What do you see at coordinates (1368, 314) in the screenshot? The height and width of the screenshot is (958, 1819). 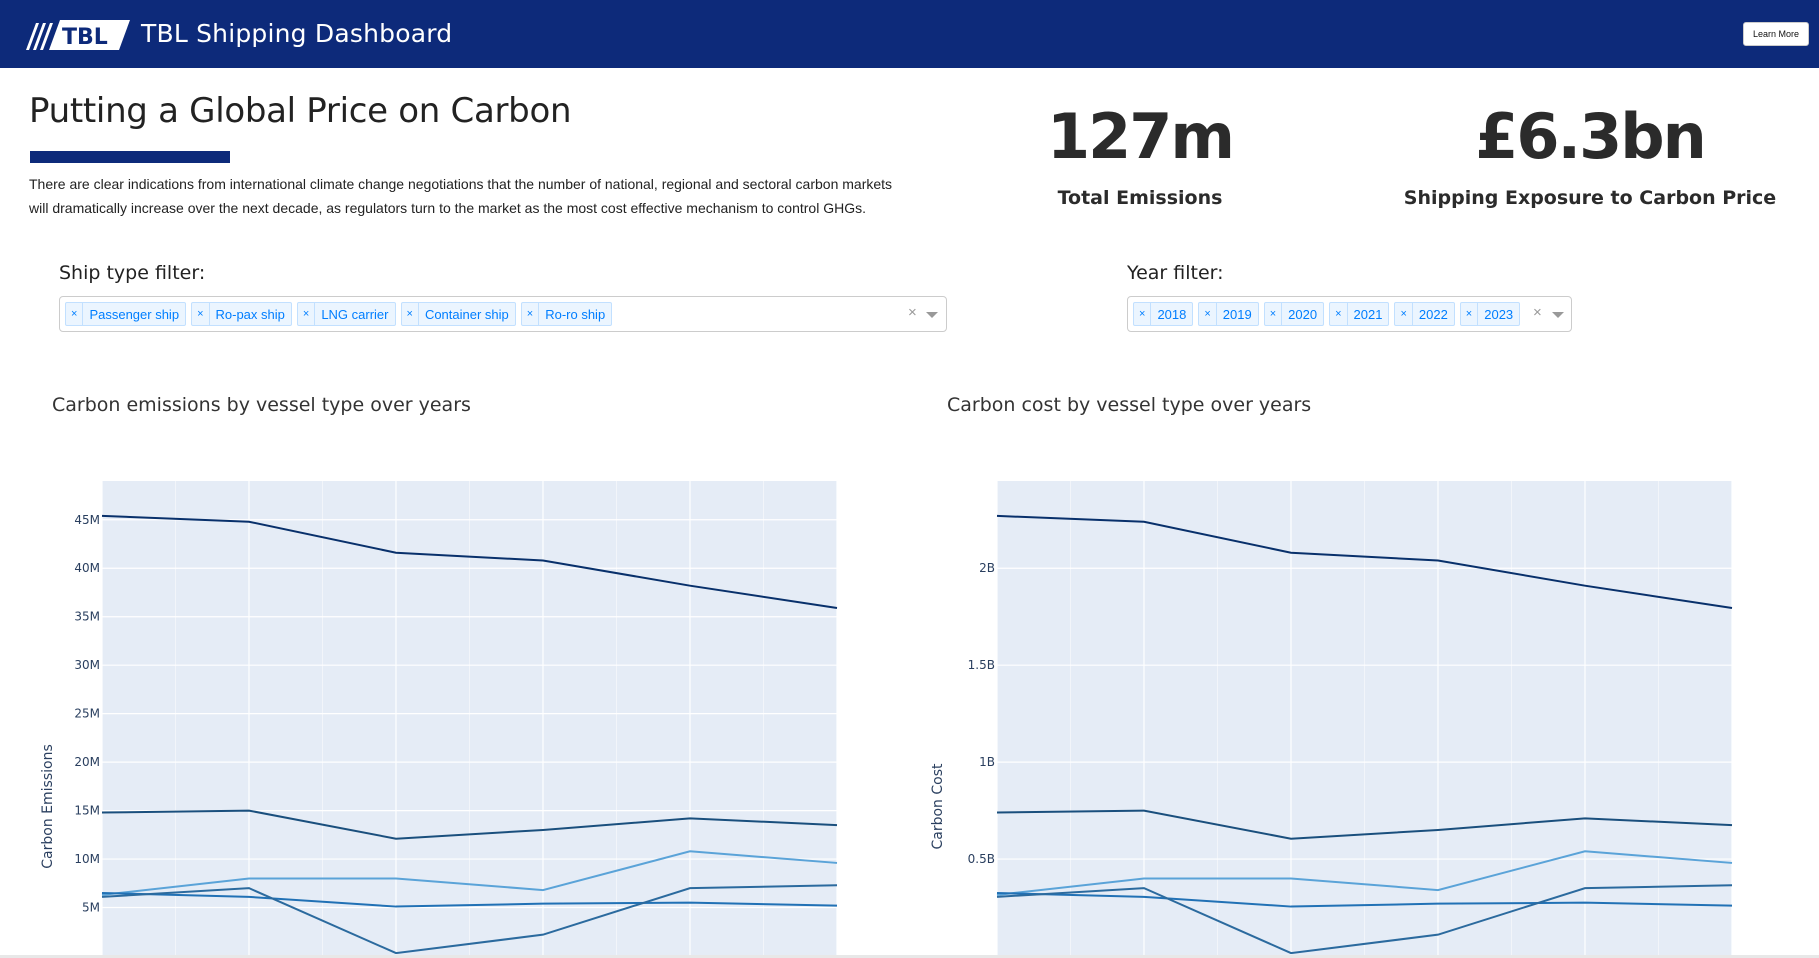 I see `chip-label: 2021` at bounding box center [1368, 314].